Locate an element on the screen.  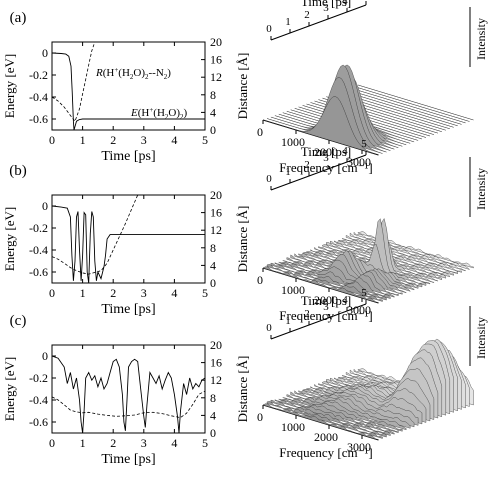
freq-tick-label: 1000 is located at coordinates (293, 142).